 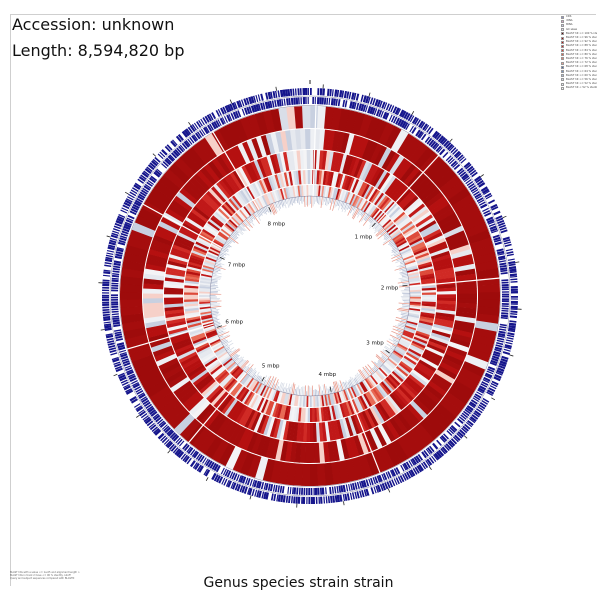 I want to click on mbp-tick-label: 5 mbp, so click(x=271, y=367).